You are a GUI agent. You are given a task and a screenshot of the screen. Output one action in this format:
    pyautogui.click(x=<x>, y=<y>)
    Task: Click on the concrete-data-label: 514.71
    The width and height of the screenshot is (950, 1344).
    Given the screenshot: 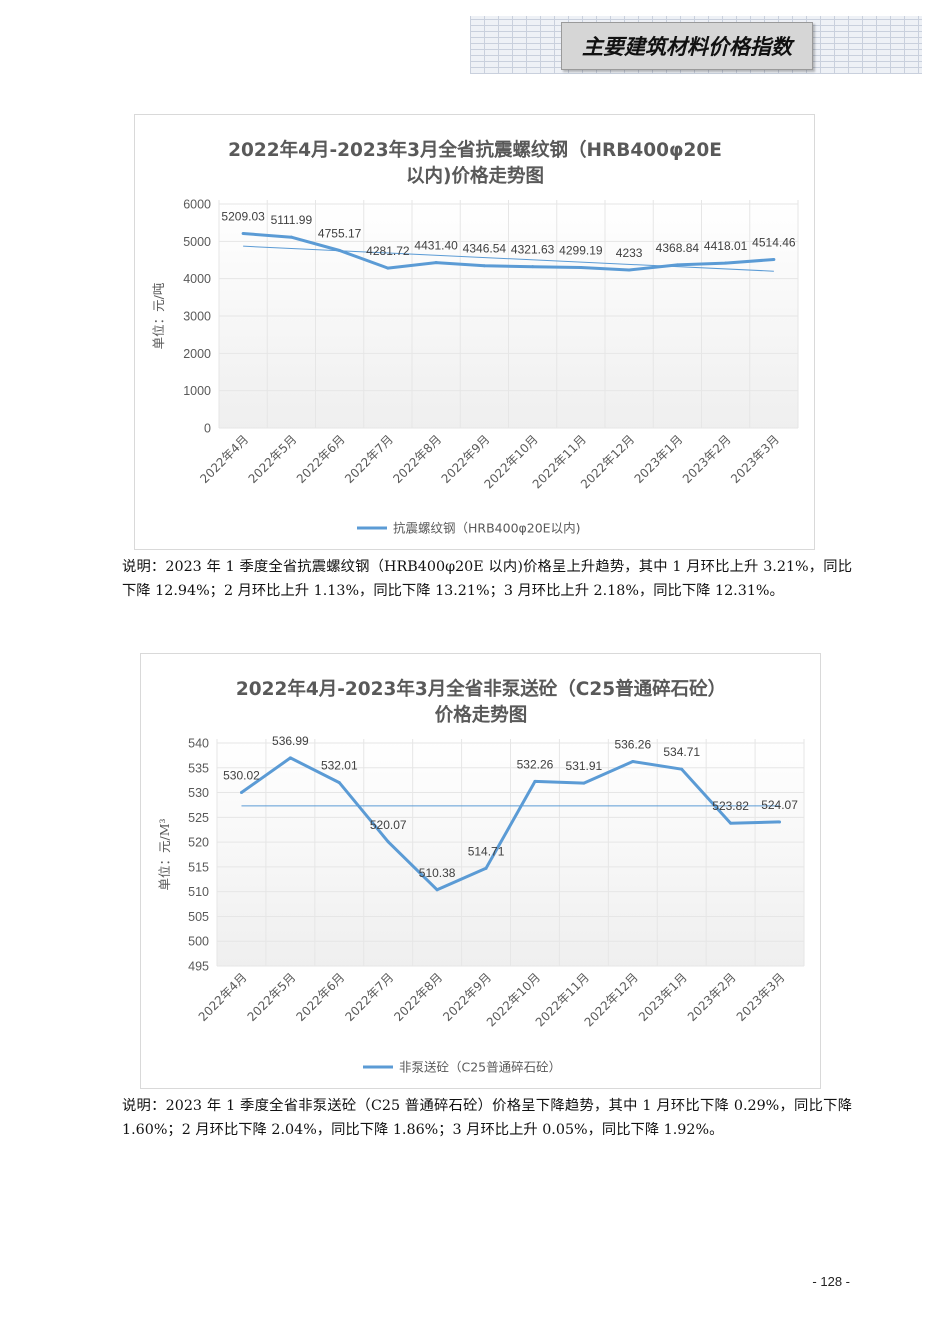 What is the action you would take?
    pyautogui.click(x=486, y=851)
    